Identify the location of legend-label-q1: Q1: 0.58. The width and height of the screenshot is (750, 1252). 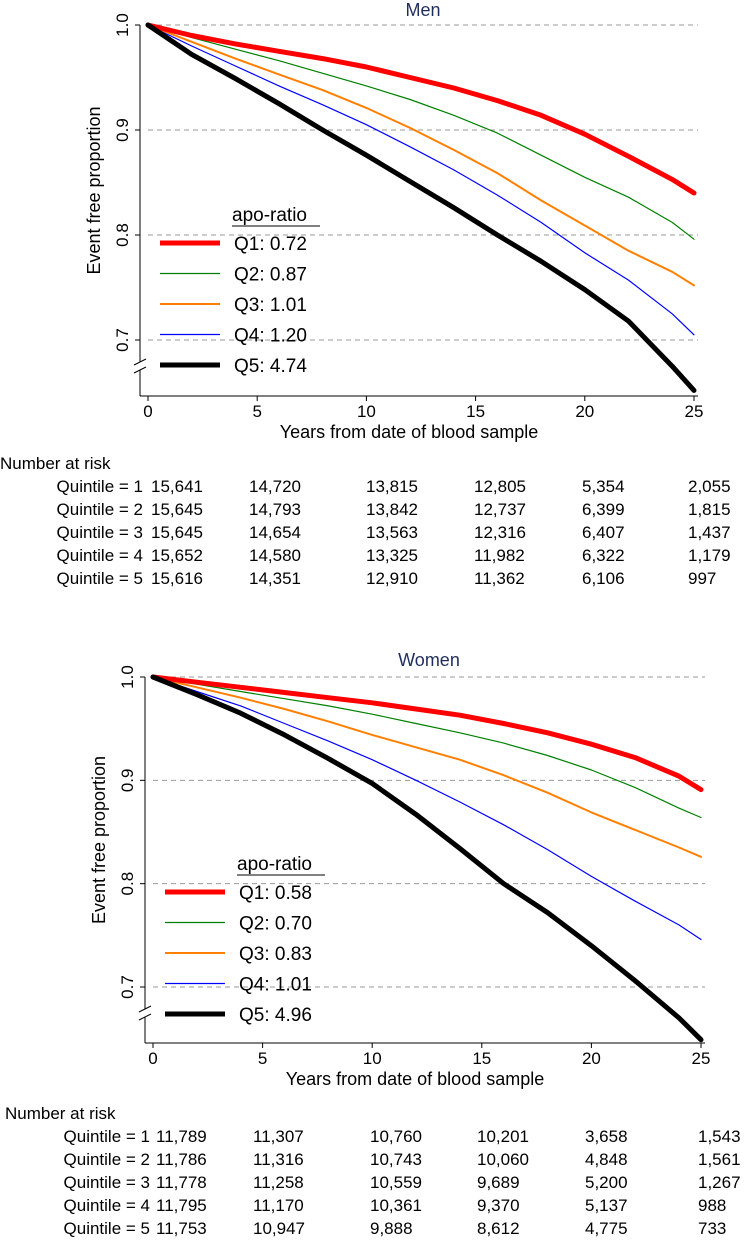
(275, 893).